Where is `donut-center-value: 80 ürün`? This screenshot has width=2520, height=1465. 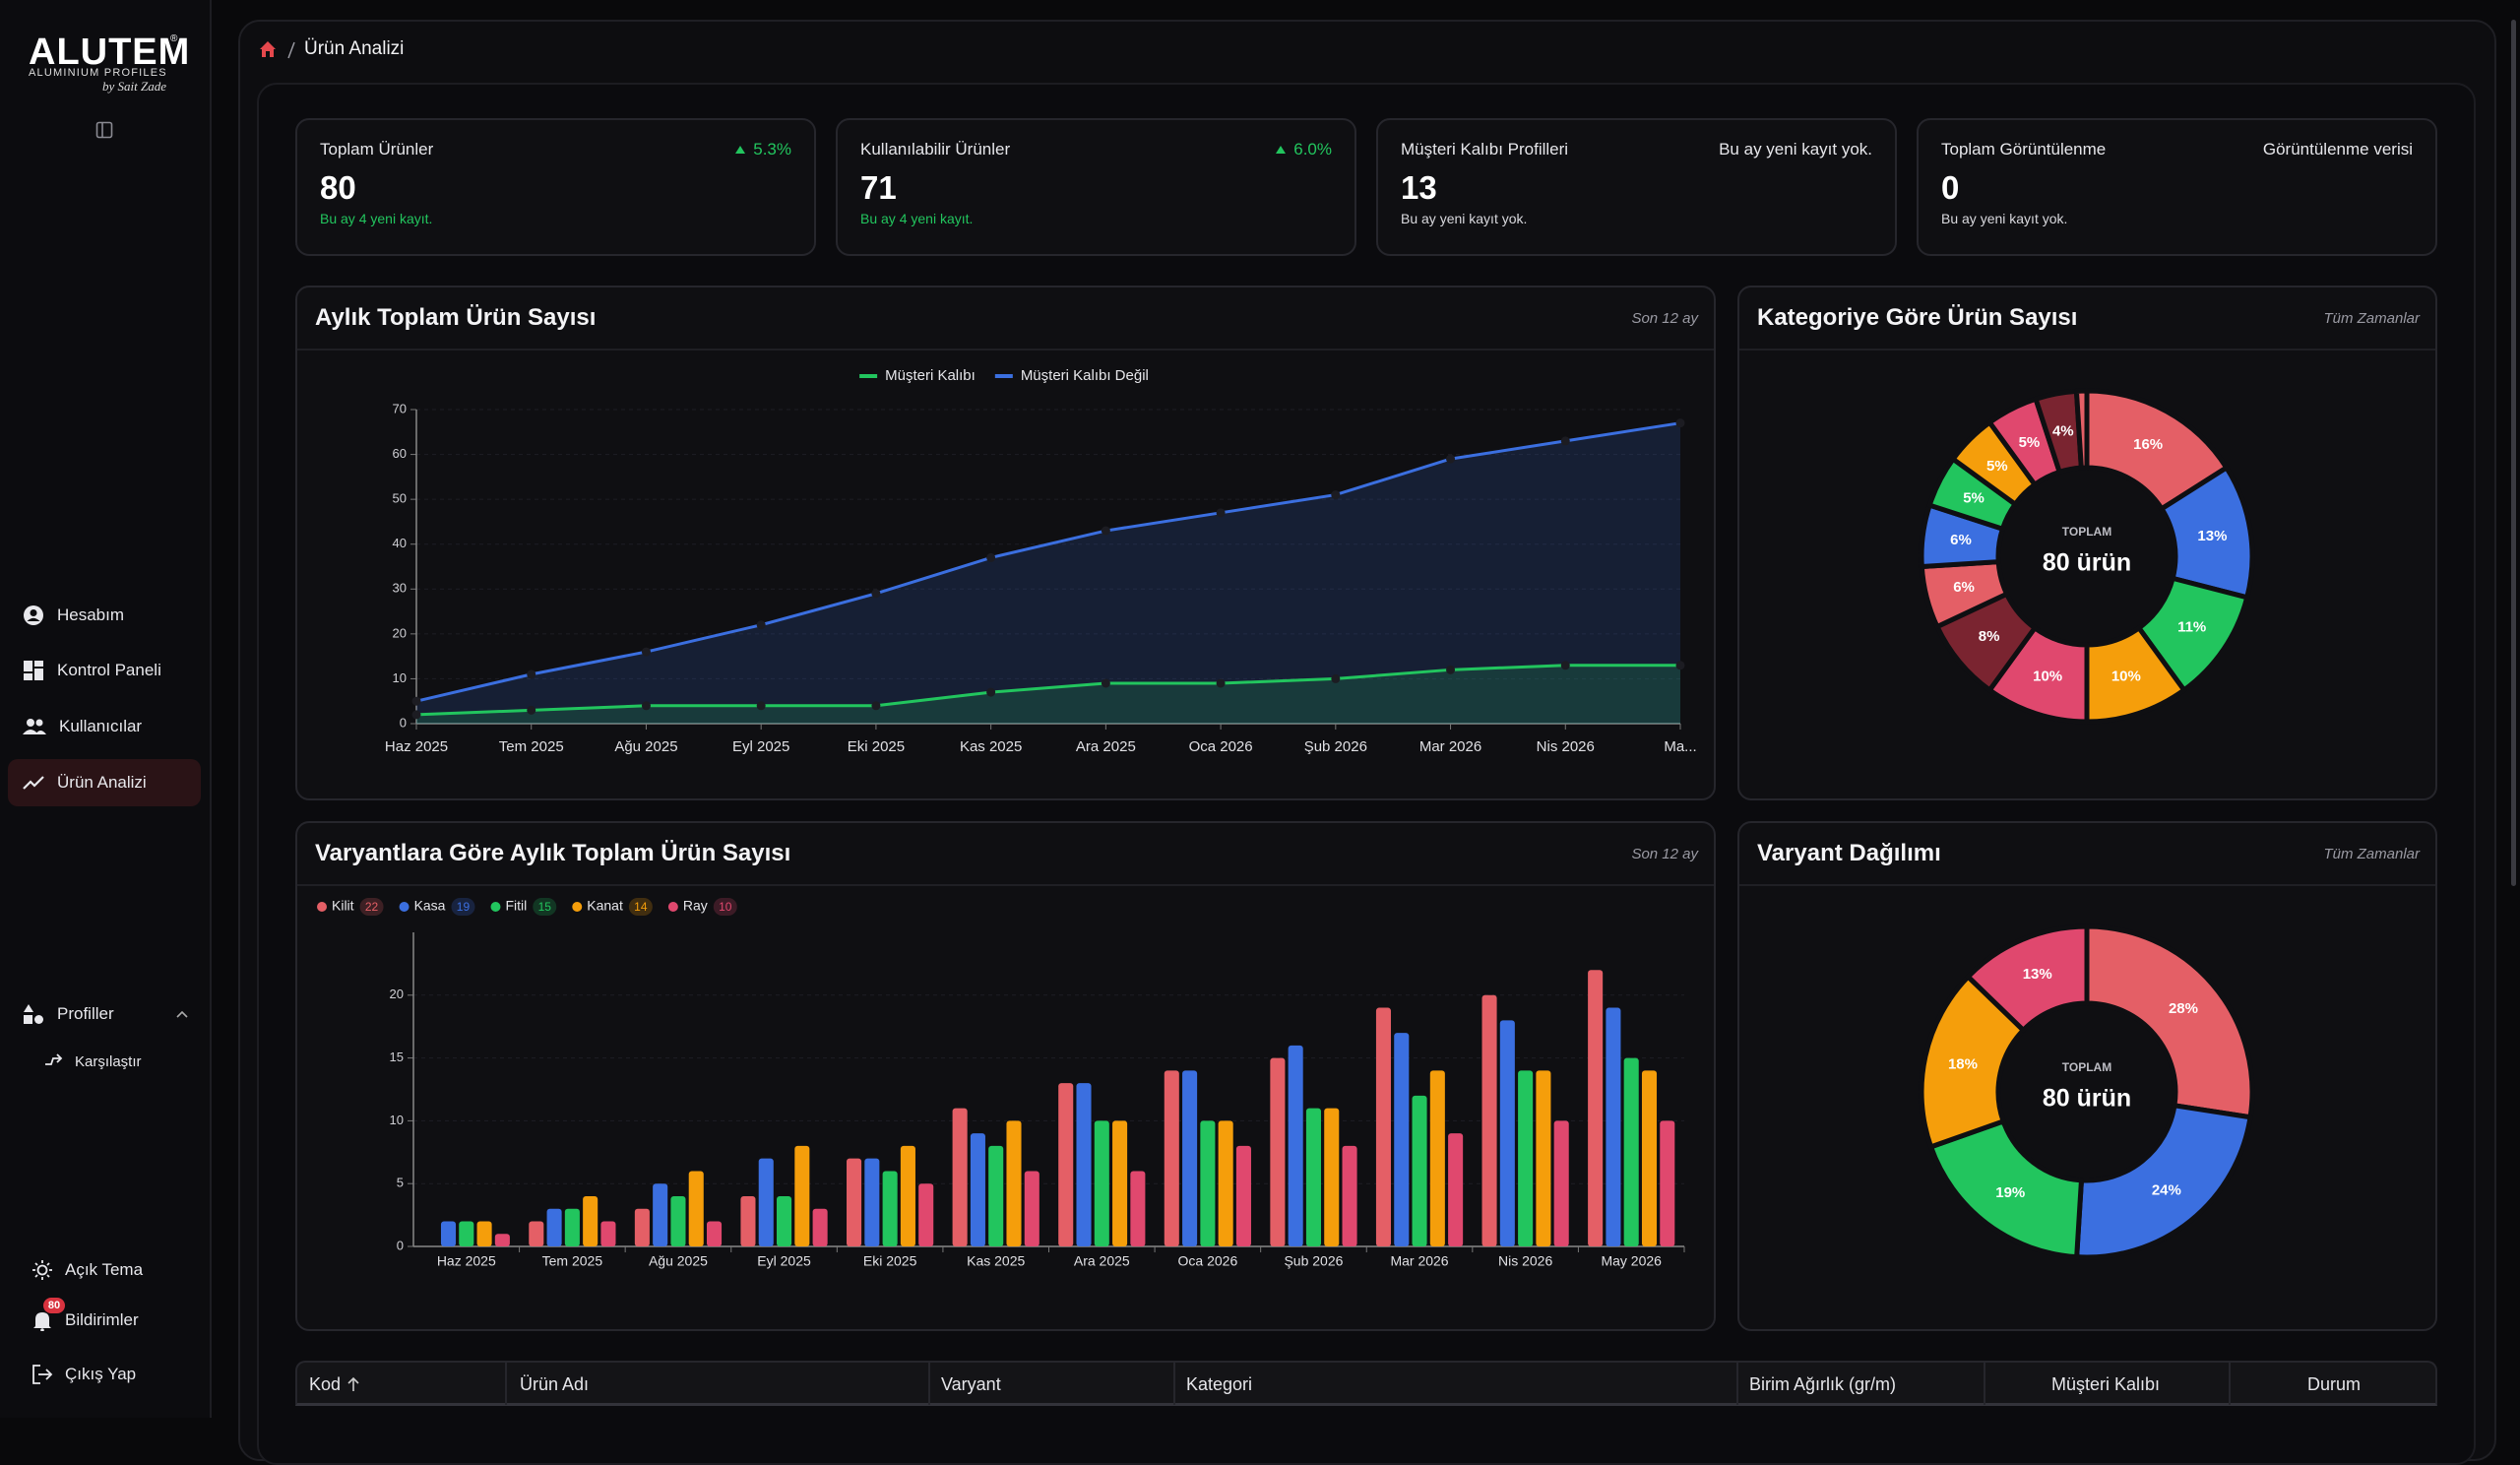 donut-center-value: 80 ürün is located at coordinates (2087, 1099).